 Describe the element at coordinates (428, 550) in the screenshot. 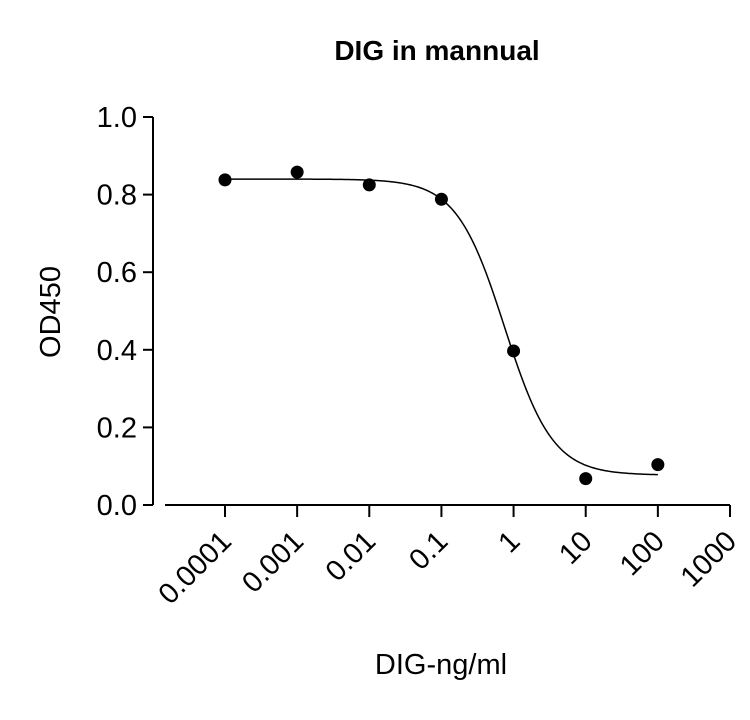

I see `x-tick-label: 0.1` at that location.